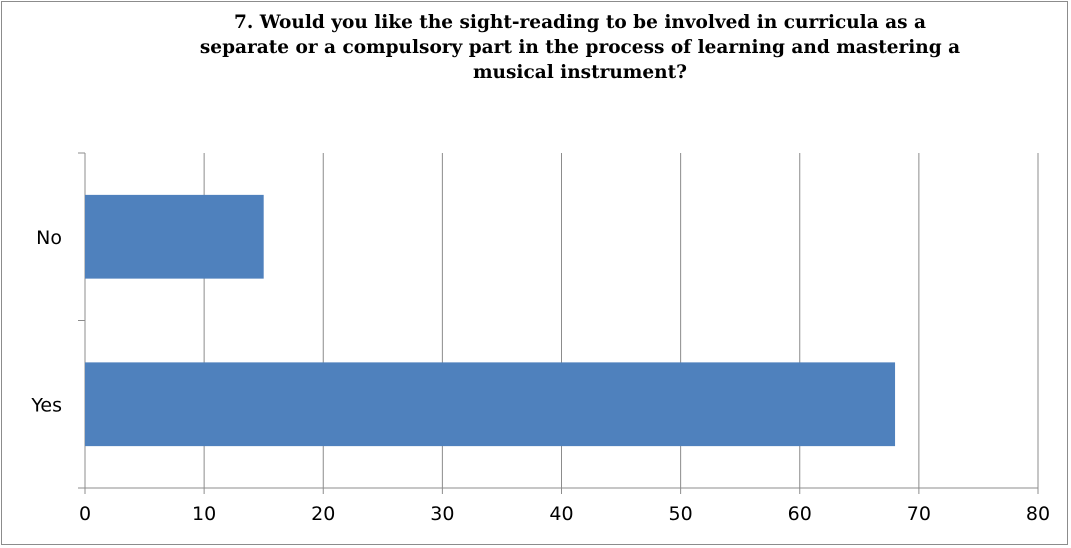 This screenshot has height=548, width=1071. I want to click on y-tick-label: No, so click(49, 238).